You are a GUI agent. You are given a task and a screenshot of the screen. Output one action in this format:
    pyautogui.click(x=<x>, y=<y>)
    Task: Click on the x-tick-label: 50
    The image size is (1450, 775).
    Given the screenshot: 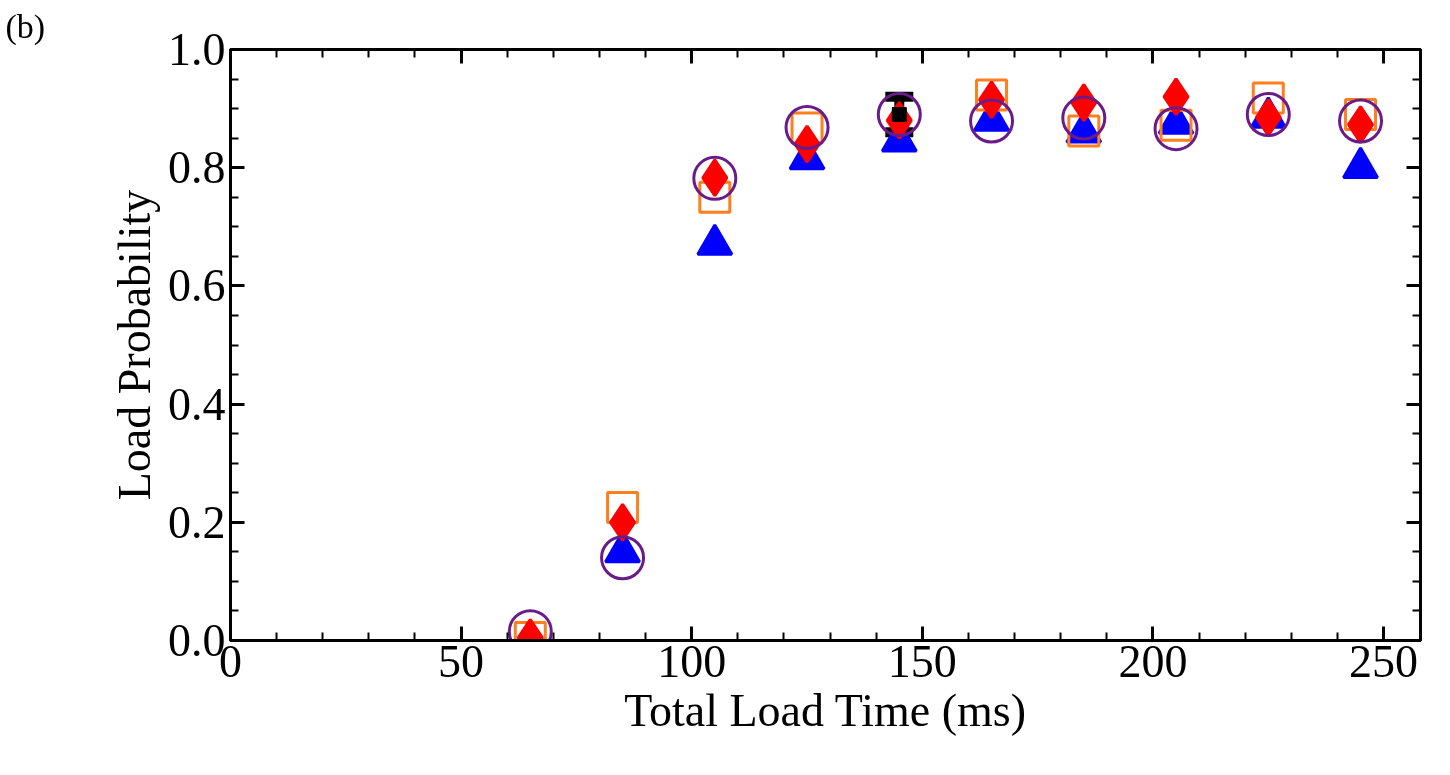 What is the action you would take?
    pyautogui.click(x=461, y=661)
    